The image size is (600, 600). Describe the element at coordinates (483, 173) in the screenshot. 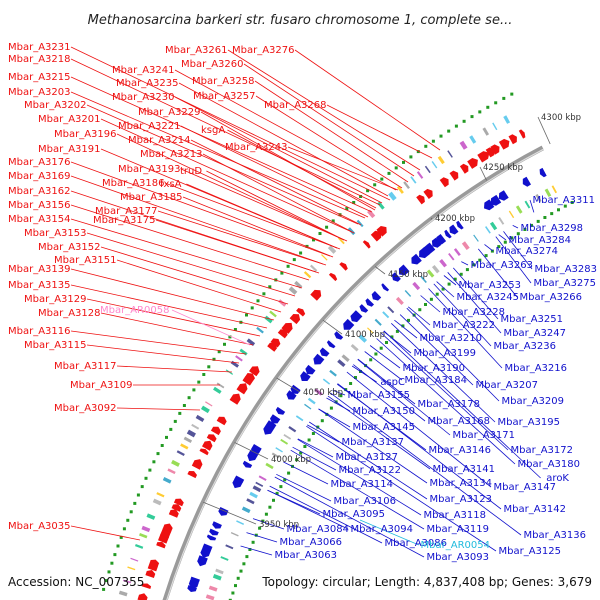

I see `tick-mark` at that location.